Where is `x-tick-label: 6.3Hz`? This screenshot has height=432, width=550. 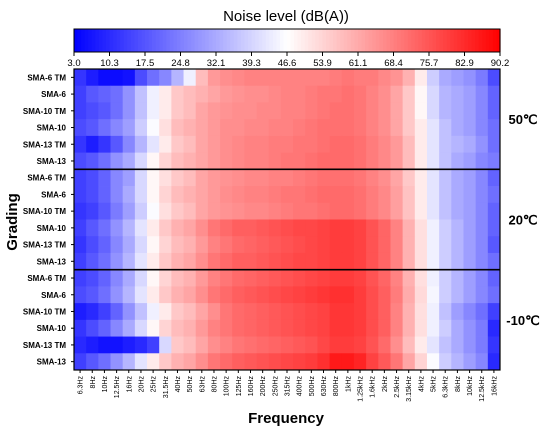
x-tick-label: 6.3Hz is located at coordinates (81, 385).